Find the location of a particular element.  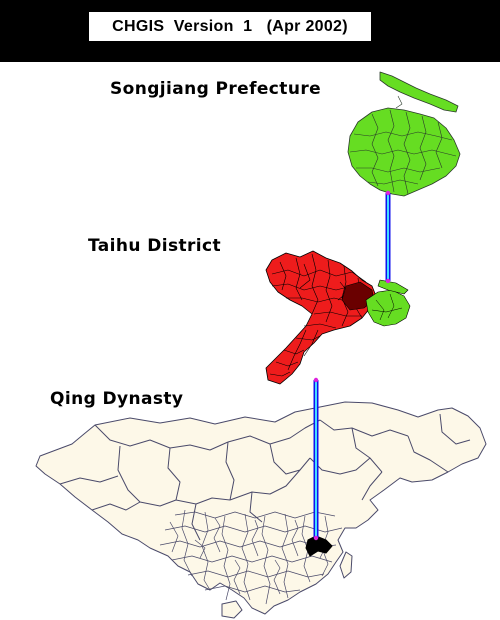

songjiang-county-boundaries is located at coordinates (403, 145).